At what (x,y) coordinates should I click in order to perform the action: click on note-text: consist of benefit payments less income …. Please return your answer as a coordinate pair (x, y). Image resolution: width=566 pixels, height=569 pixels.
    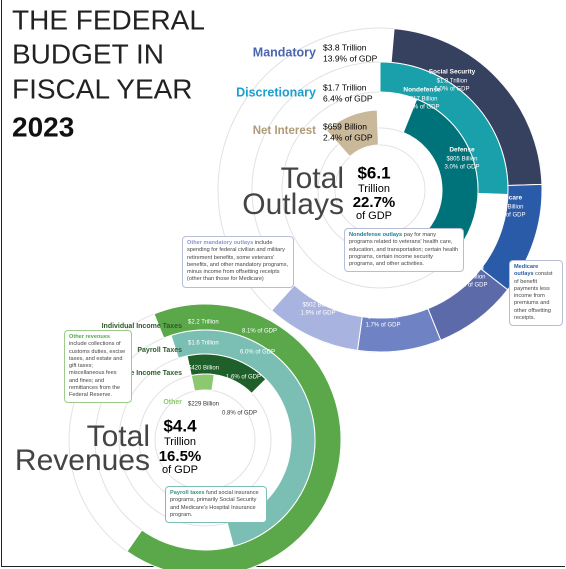
    Looking at the image, I should click on (533, 296).